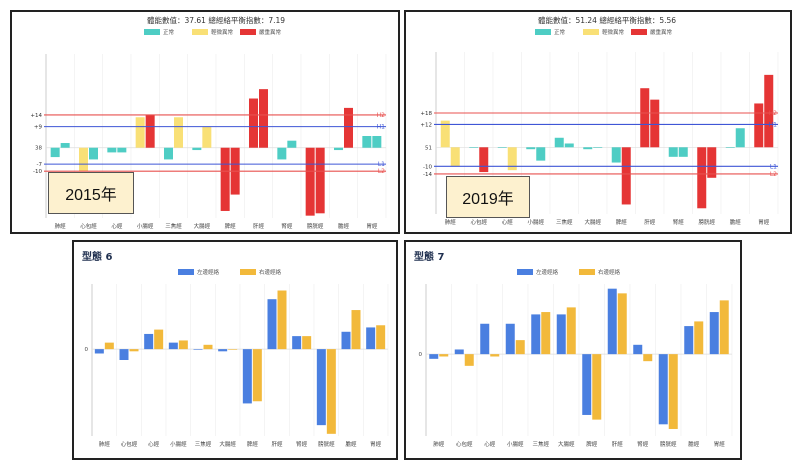  Describe the element at coordinates (469, 360) in the screenshot. I see `bar-右邊經絡-心包經` at that location.